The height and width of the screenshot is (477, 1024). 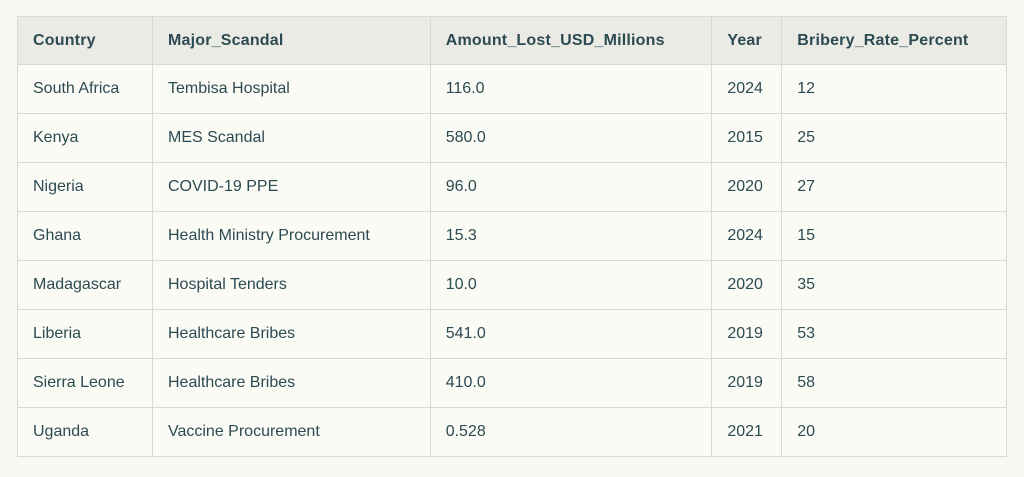 I want to click on cell-major-scandal: Health Ministry Procurement, so click(x=291, y=236).